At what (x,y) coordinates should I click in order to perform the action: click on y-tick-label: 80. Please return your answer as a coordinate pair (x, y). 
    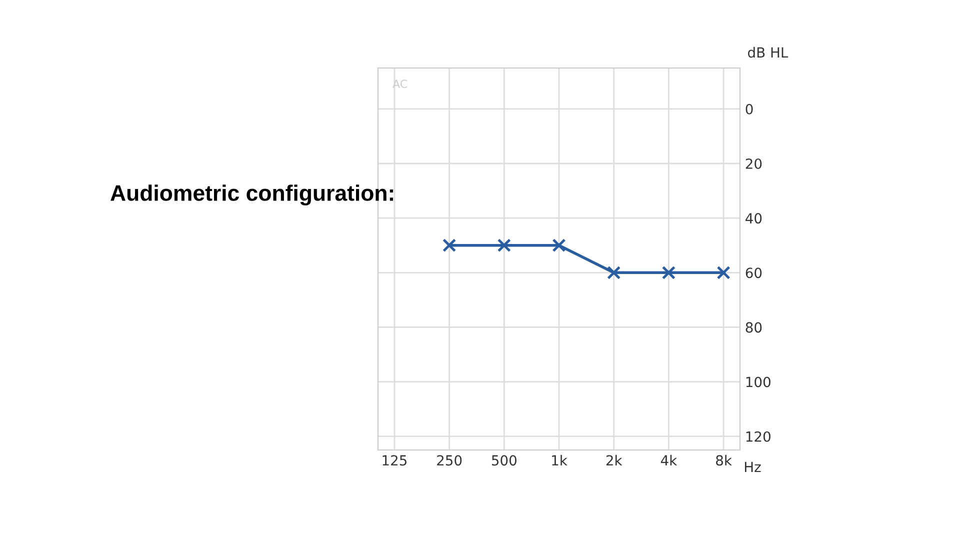
    Looking at the image, I should click on (754, 327).